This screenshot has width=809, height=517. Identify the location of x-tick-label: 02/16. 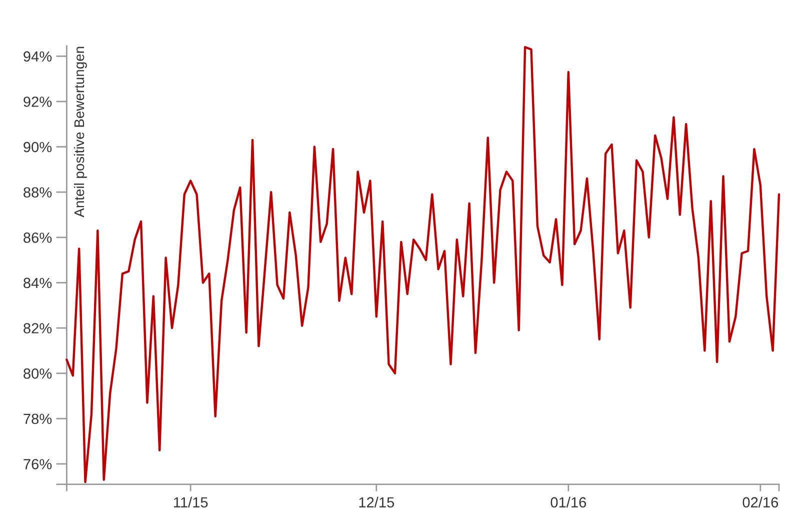
(760, 502).